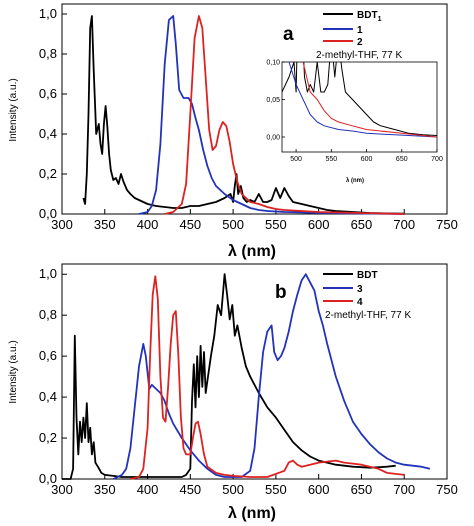 This screenshot has width=474, height=526. What do you see at coordinates (273, 63) in the screenshot?
I see `inset-y-tick-label: 0,10` at bounding box center [273, 63].